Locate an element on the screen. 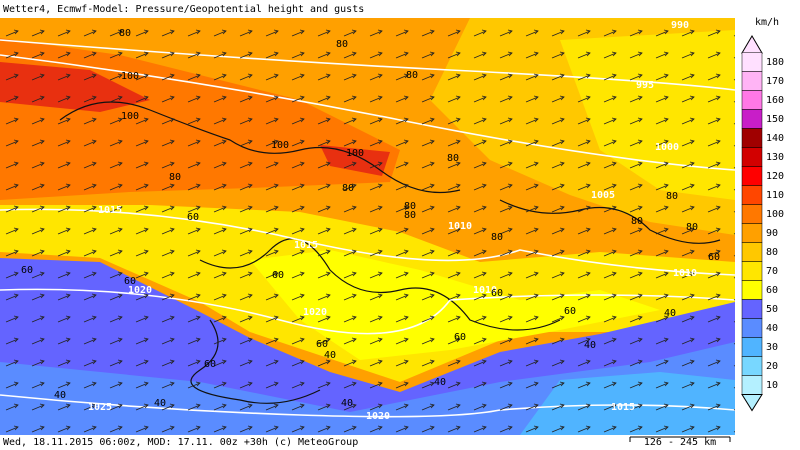  legend-label: 90 is located at coordinates (772, 233).